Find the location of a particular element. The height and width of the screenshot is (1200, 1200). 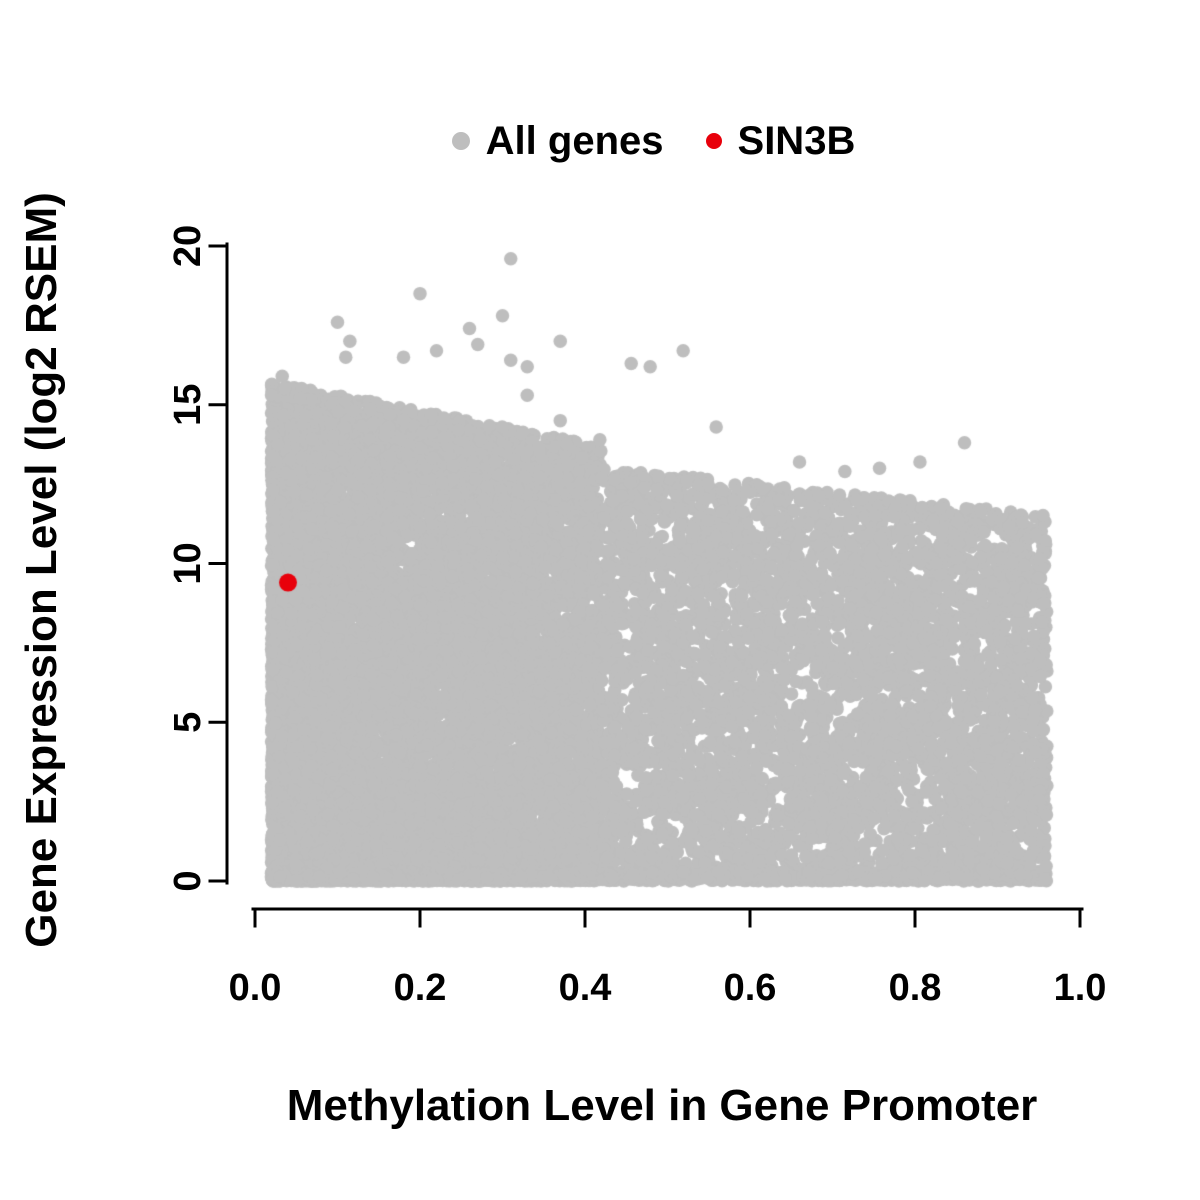

y-tick-label: 15 is located at coordinates (188, 405).